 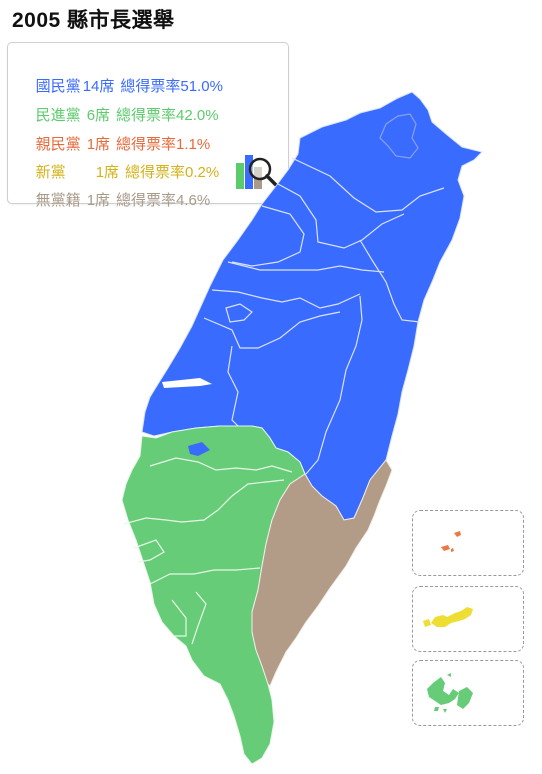 I want to click on legend-share: 總得票率0.2%, so click(x=172, y=172).